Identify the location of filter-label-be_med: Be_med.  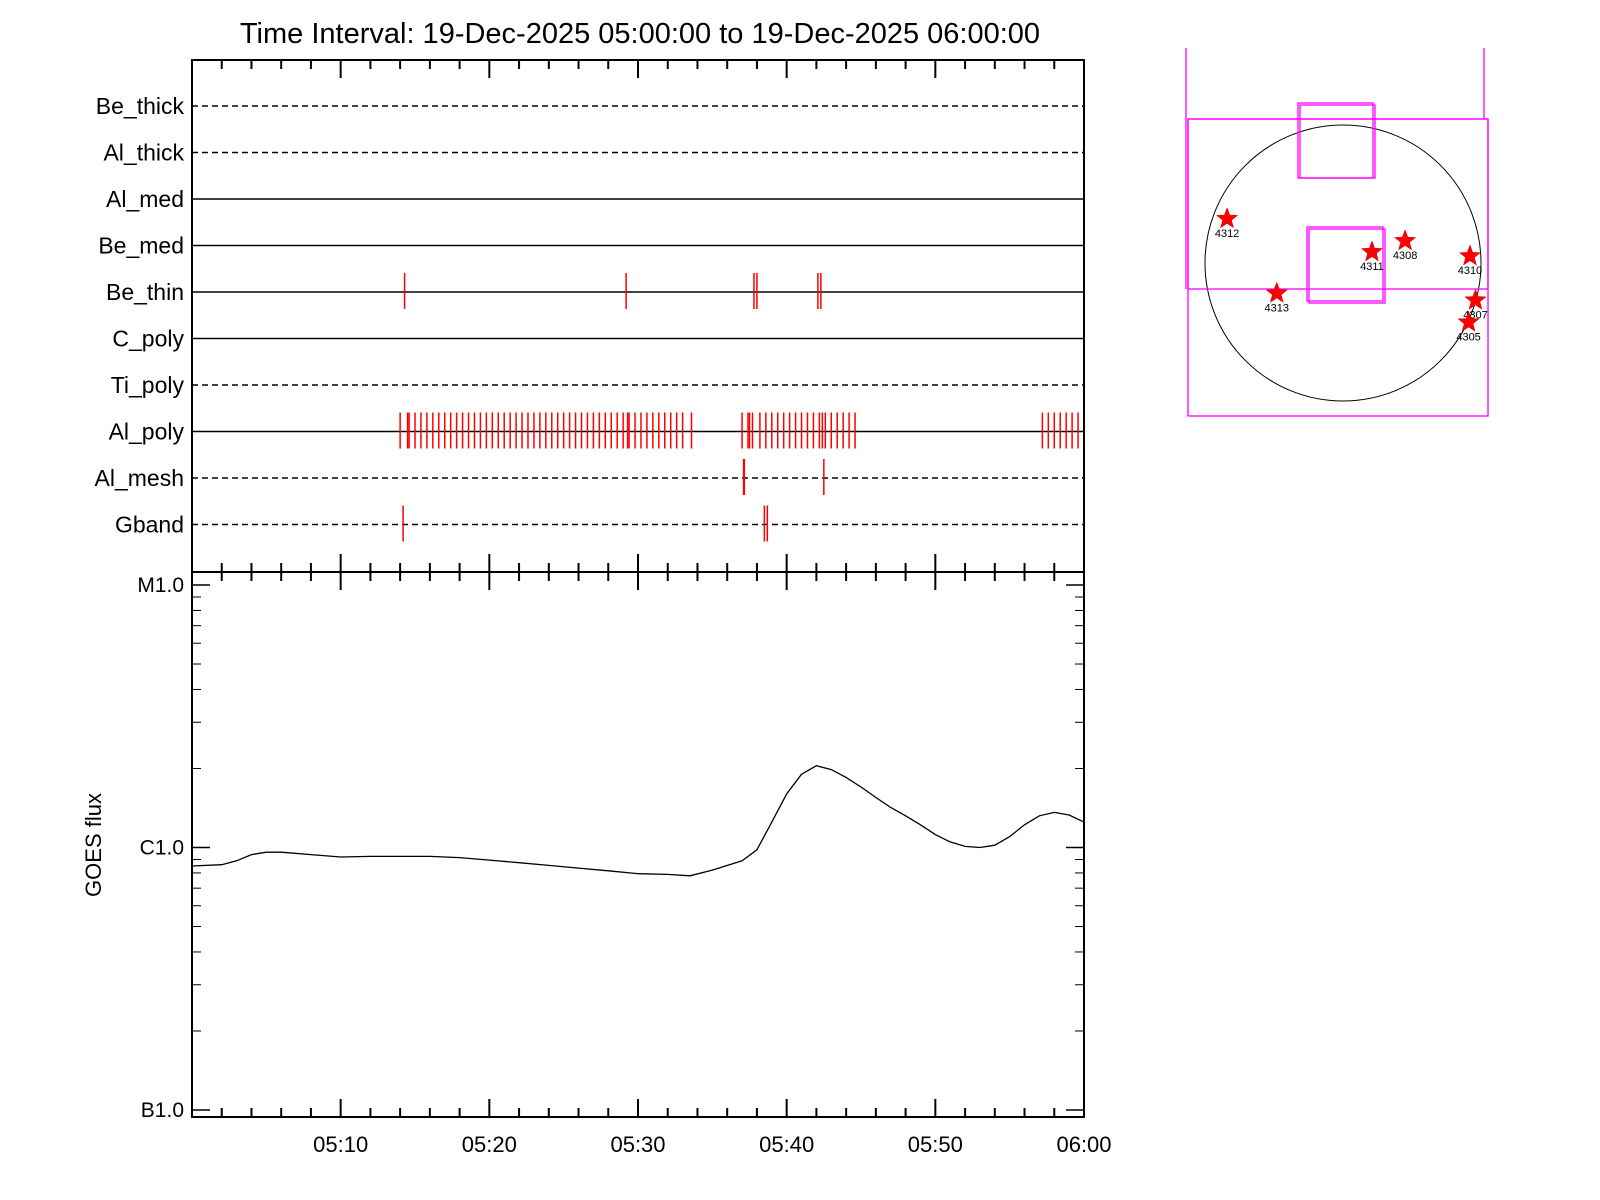
(141, 246).